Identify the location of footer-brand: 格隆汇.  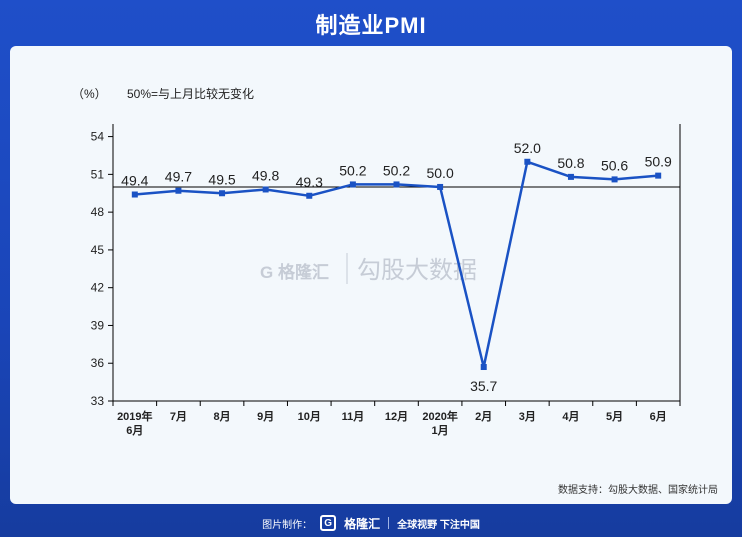
(362, 523).